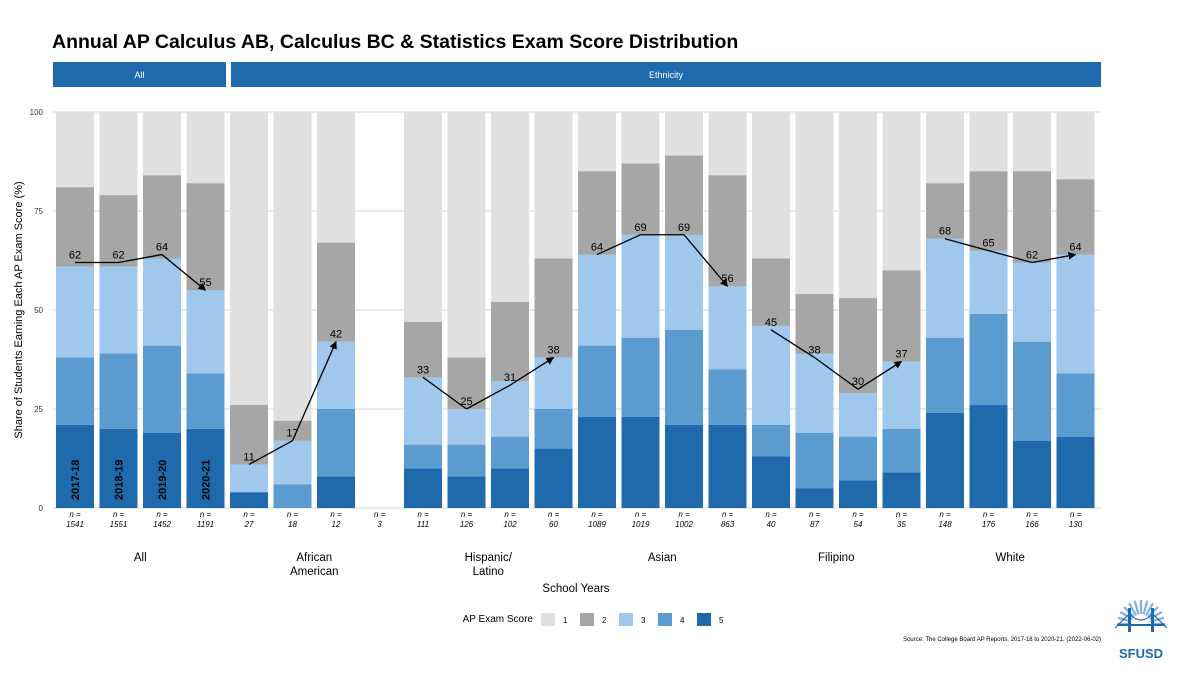 This screenshot has width=1200, height=674. What do you see at coordinates (37, 112) in the screenshot?
I see `y-tick-label: 100` at bounding box center [37, 112].